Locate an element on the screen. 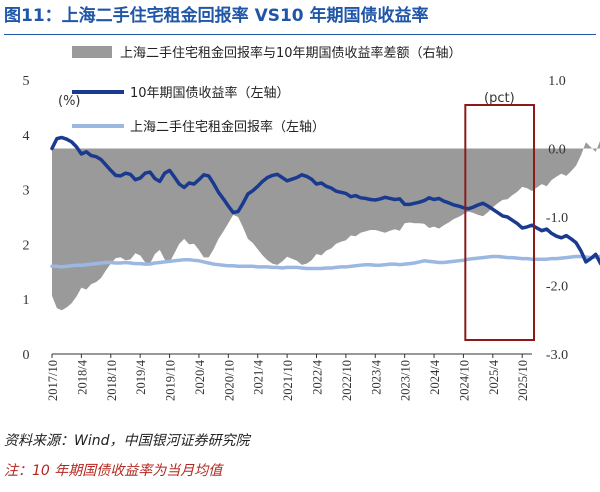 The width and height of the screenshot is (600, 492). x-axis-tick-label: 2019/4 is located at coordinates (141, 376).